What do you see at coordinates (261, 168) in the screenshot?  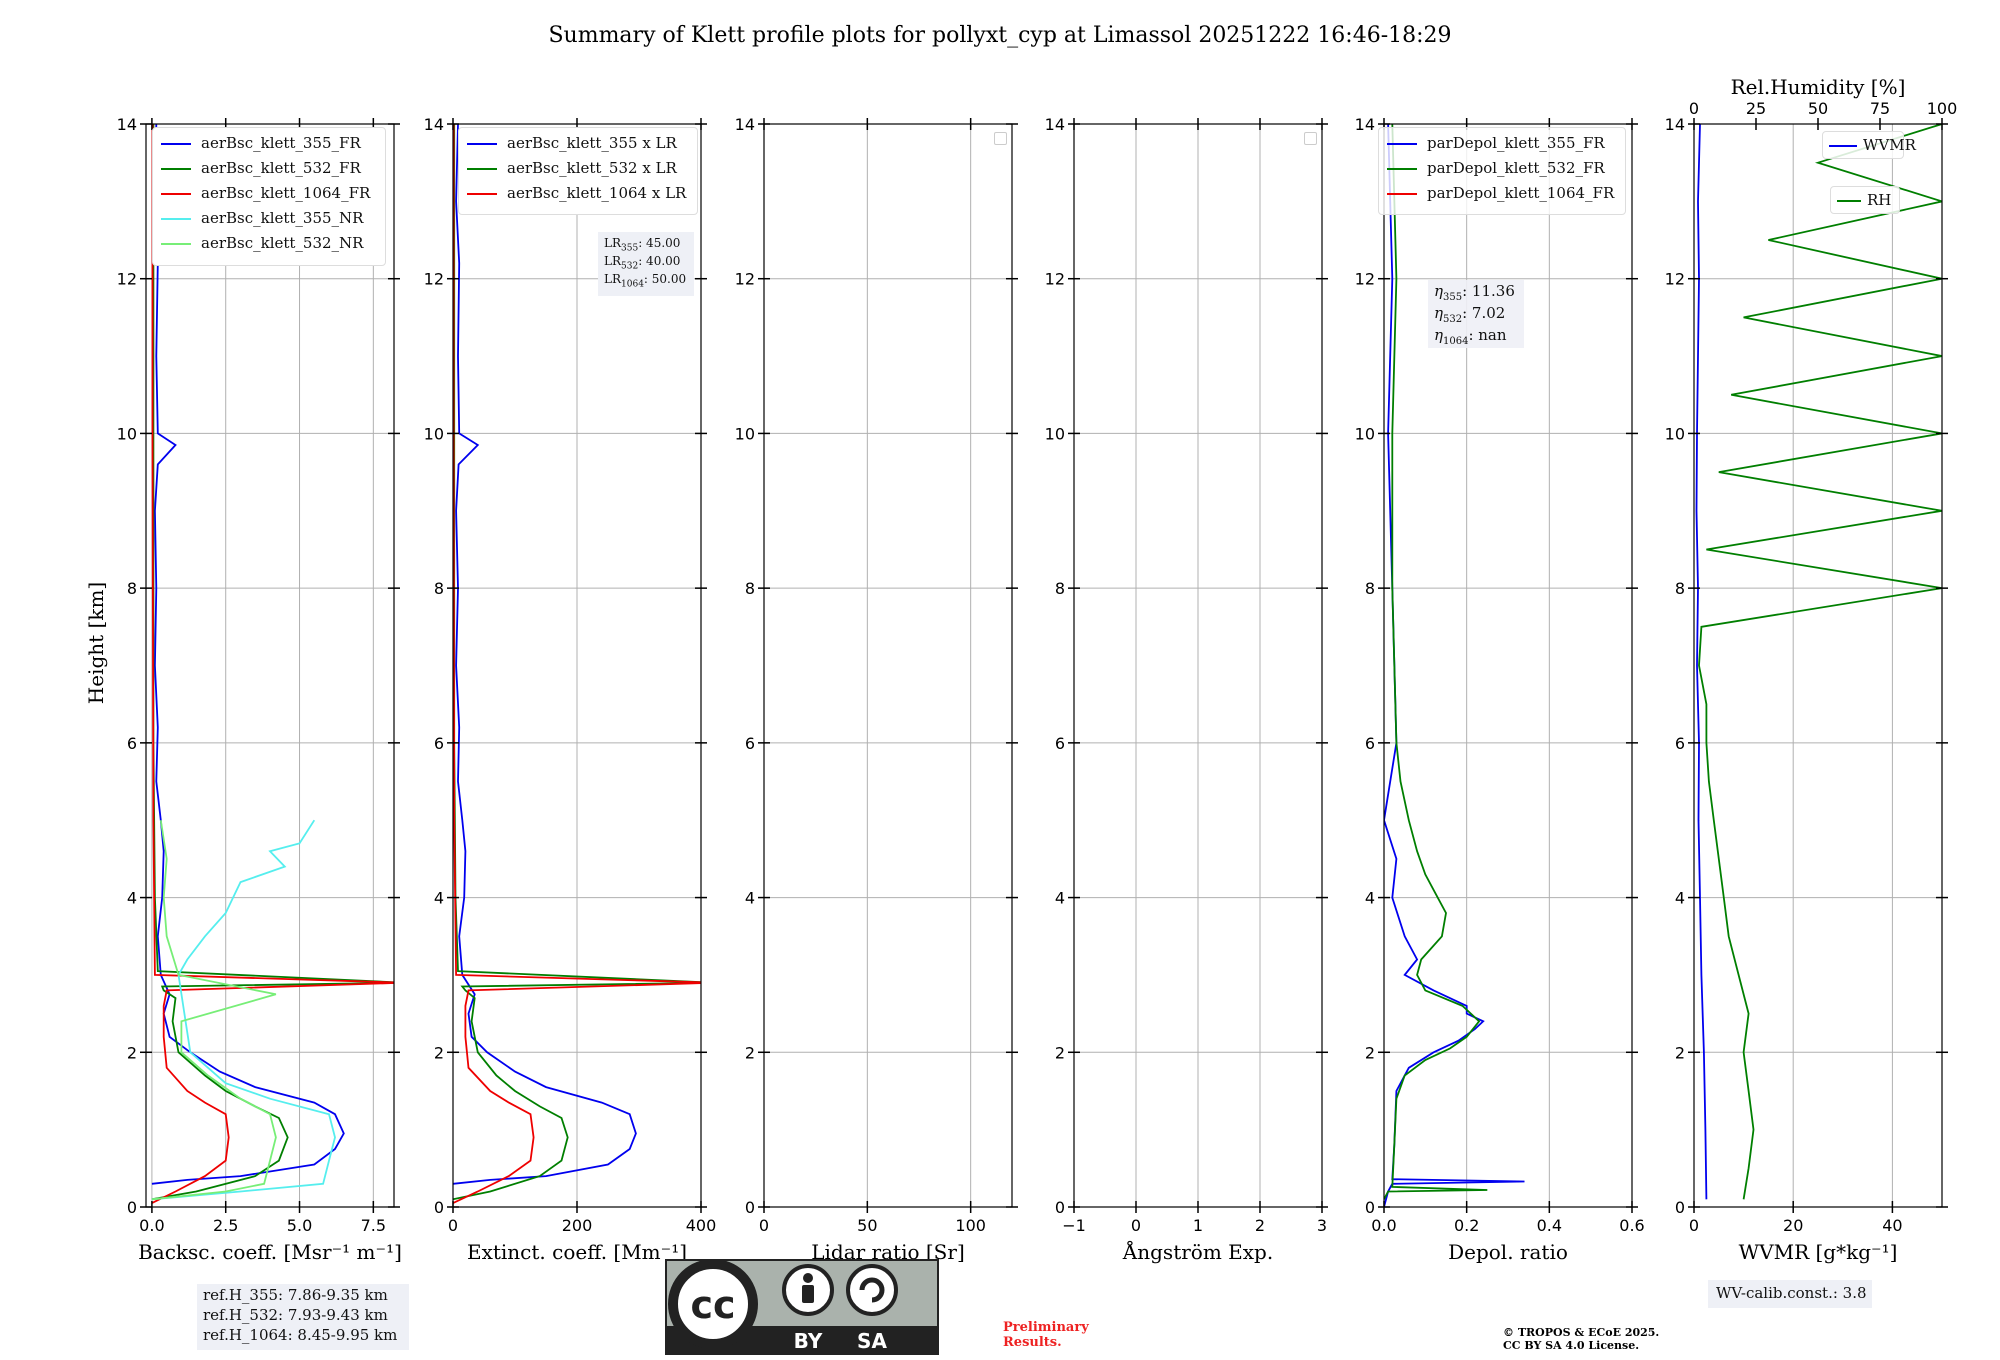 I see `legend-entry: aerBsc_klett_532_FR` at bounding box center [261, 168].